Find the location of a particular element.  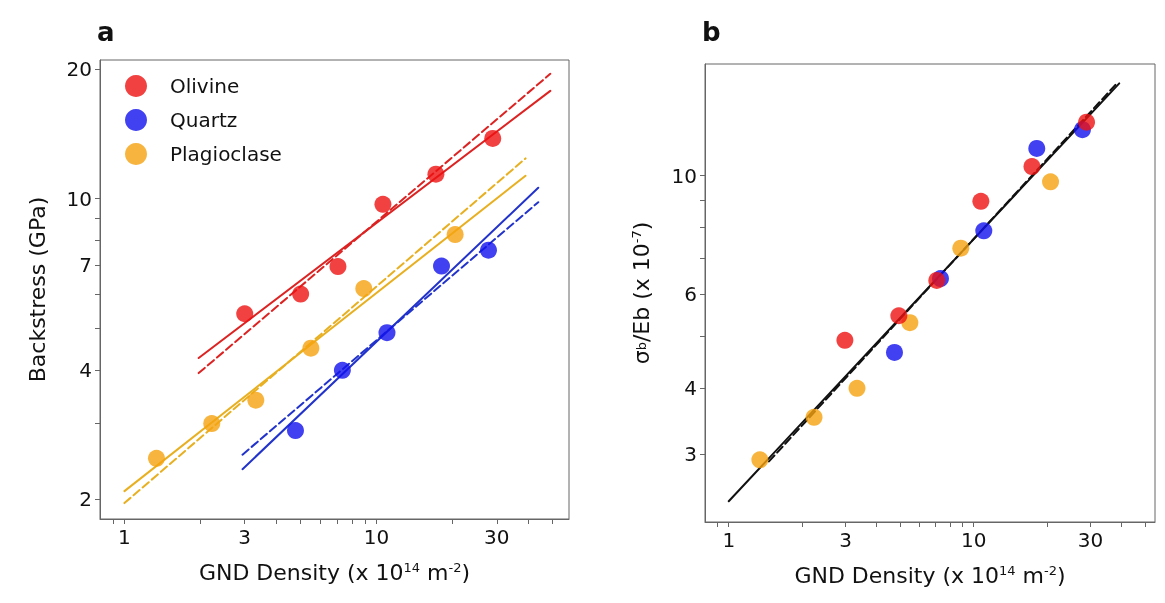

chart-title: a is located at coordinates (106, 32).